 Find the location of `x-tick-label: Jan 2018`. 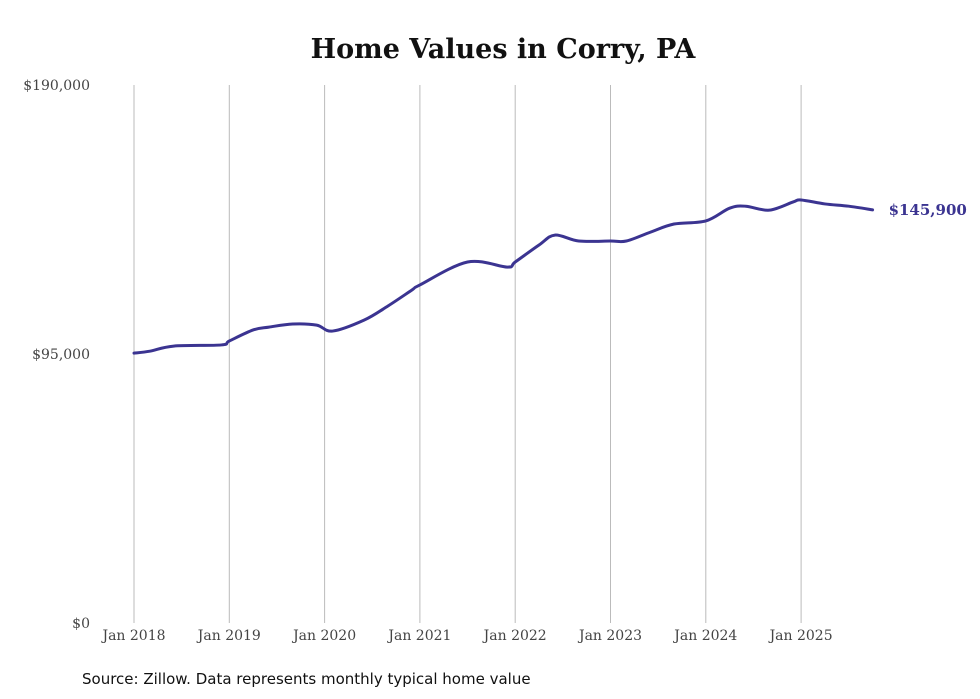

x-tick-label: Jan 2018 is located at coordinates (132, 636).